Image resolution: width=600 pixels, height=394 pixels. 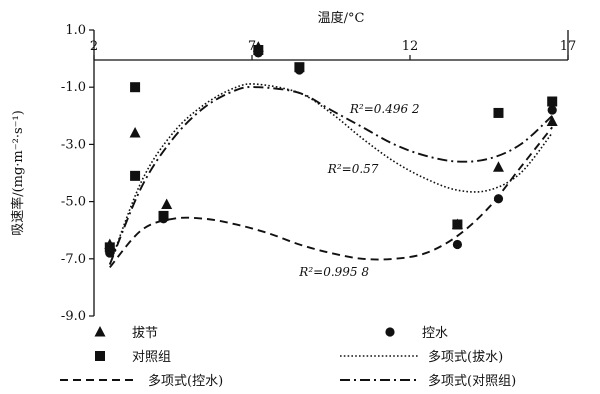 What do you see at coordinates (73, 87) in the screenshot?
I see `y-tick-label: -1.0` at bounding box center [73, 87].